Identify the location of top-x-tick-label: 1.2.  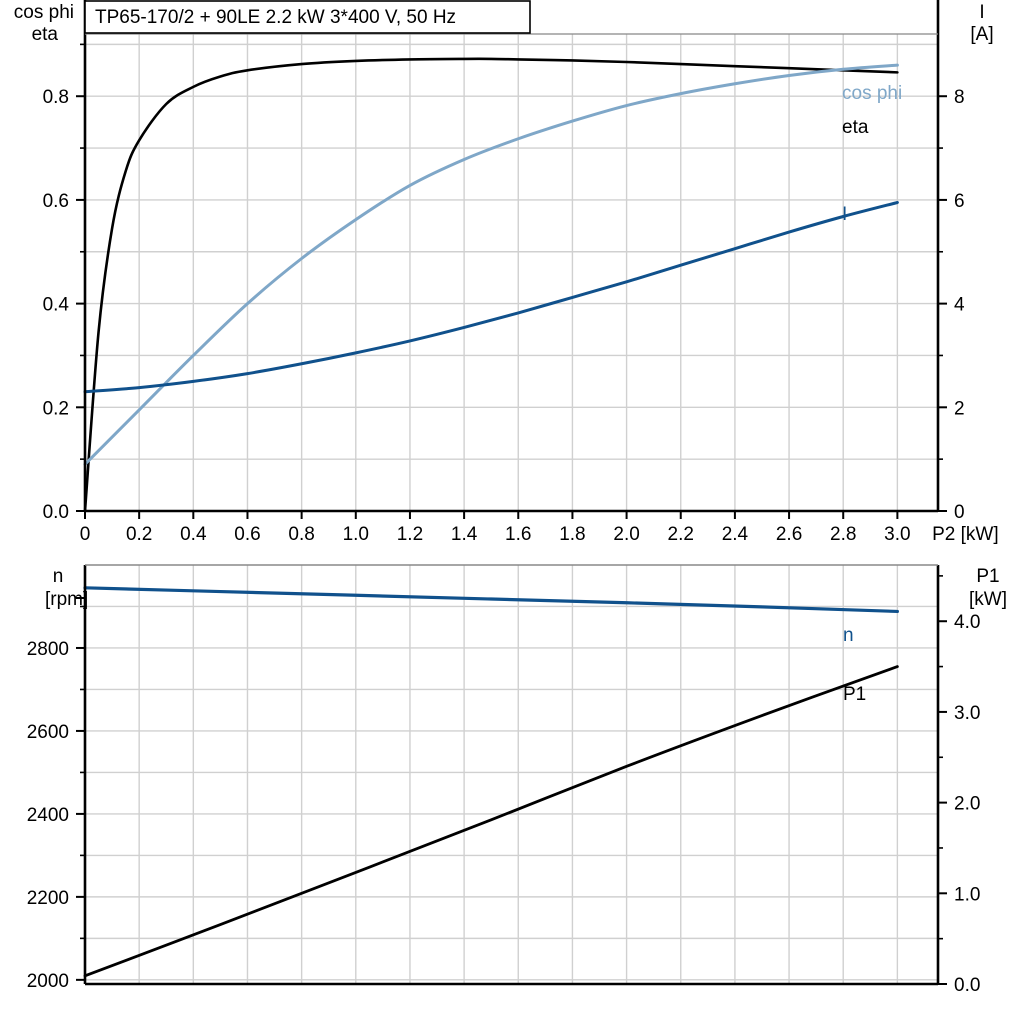
(410, 534).